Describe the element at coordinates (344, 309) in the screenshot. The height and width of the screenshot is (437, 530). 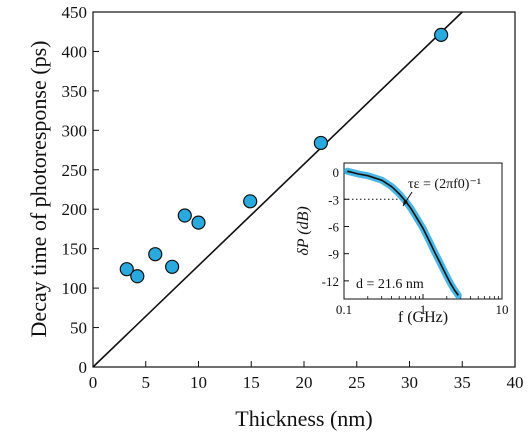
I see `inset-x-tick-label-0: 0.1` at that location.